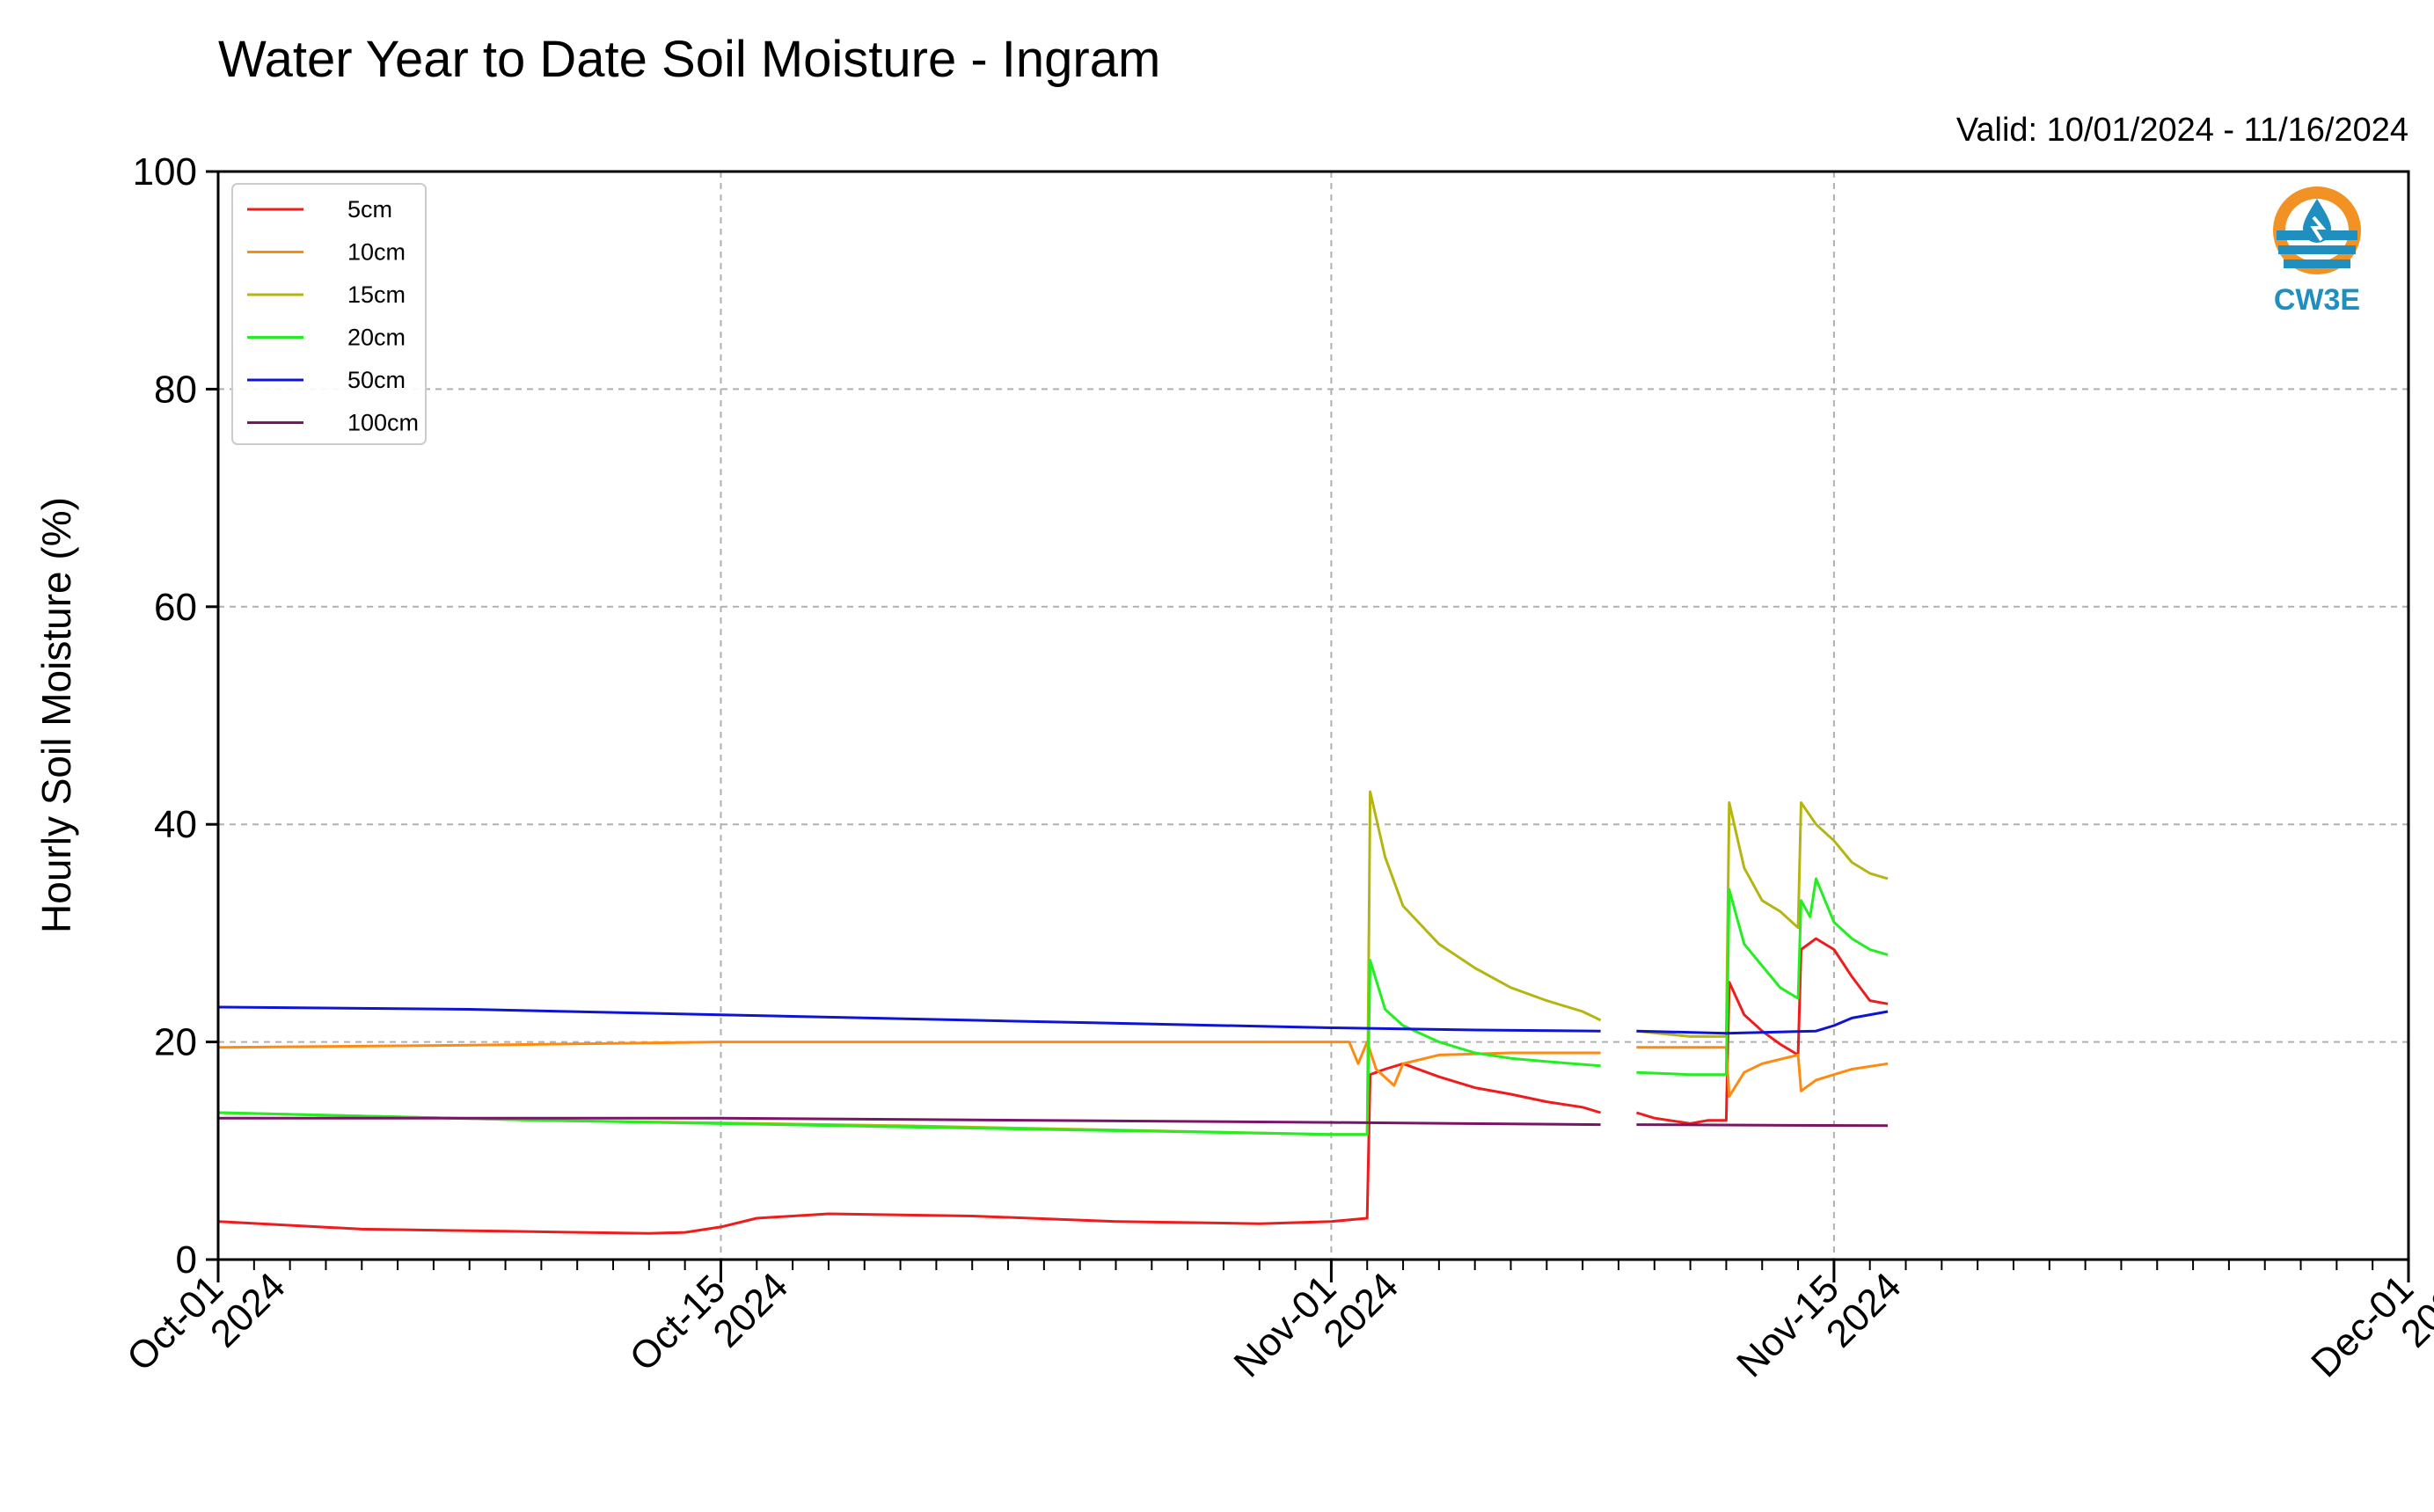 The height and width of the screenshot is (1512, 2434). What do you see at coordinates (376, 338) in the screenshot?
I see `legend-label-20cm: 20cm` at bounding box center [376, 338].